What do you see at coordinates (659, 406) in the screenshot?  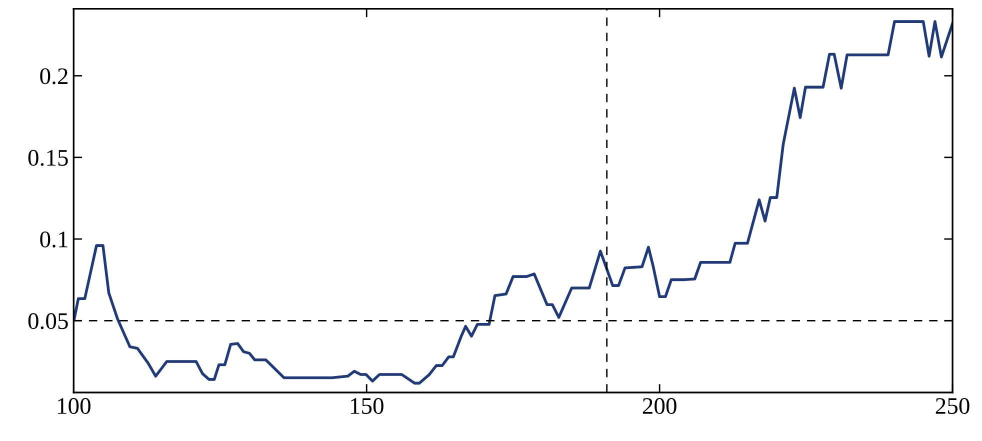 I see `x-tick-label: 200` at bounding box center [659, 406].